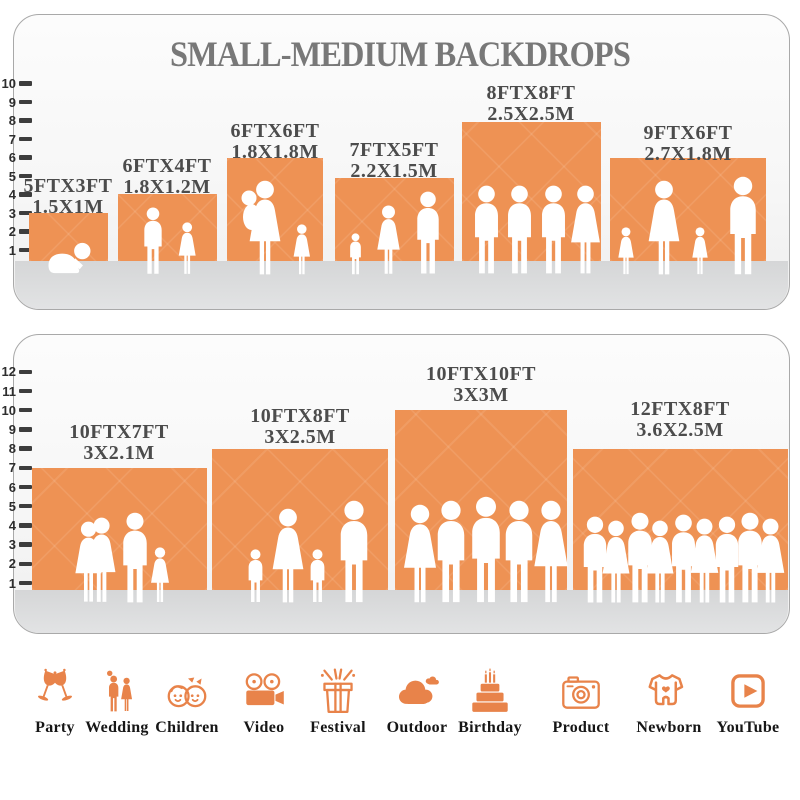 Image resolution: width=800 pixels, height=800 pixels. Describe the element at coordinates (264, 727) in the screenshot. I see `category-label: Video` at that location.